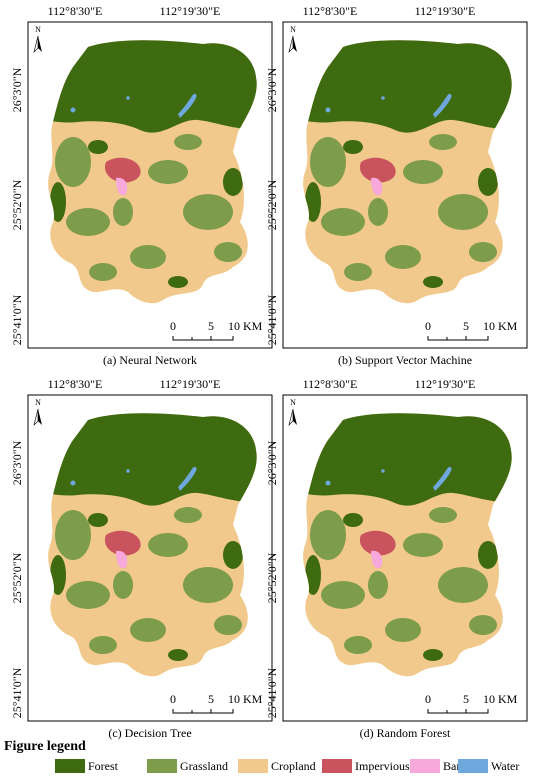  What do you see at coordinates (405, 360) in the screenshot?
I see `panel-caption: (b) Support Vector Machine` at bounding box center [405, 360].